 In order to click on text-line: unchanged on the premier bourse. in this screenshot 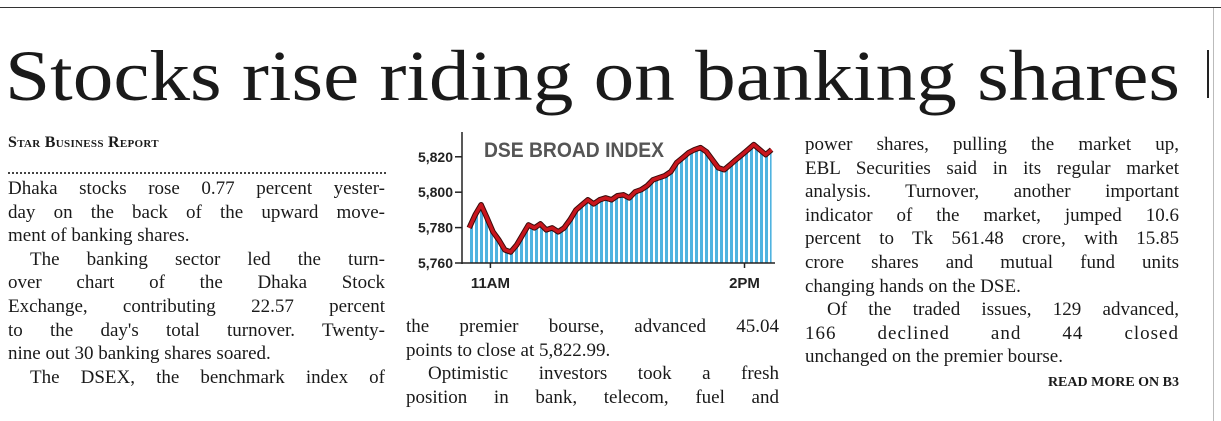, I will do `click(934, 357)`.